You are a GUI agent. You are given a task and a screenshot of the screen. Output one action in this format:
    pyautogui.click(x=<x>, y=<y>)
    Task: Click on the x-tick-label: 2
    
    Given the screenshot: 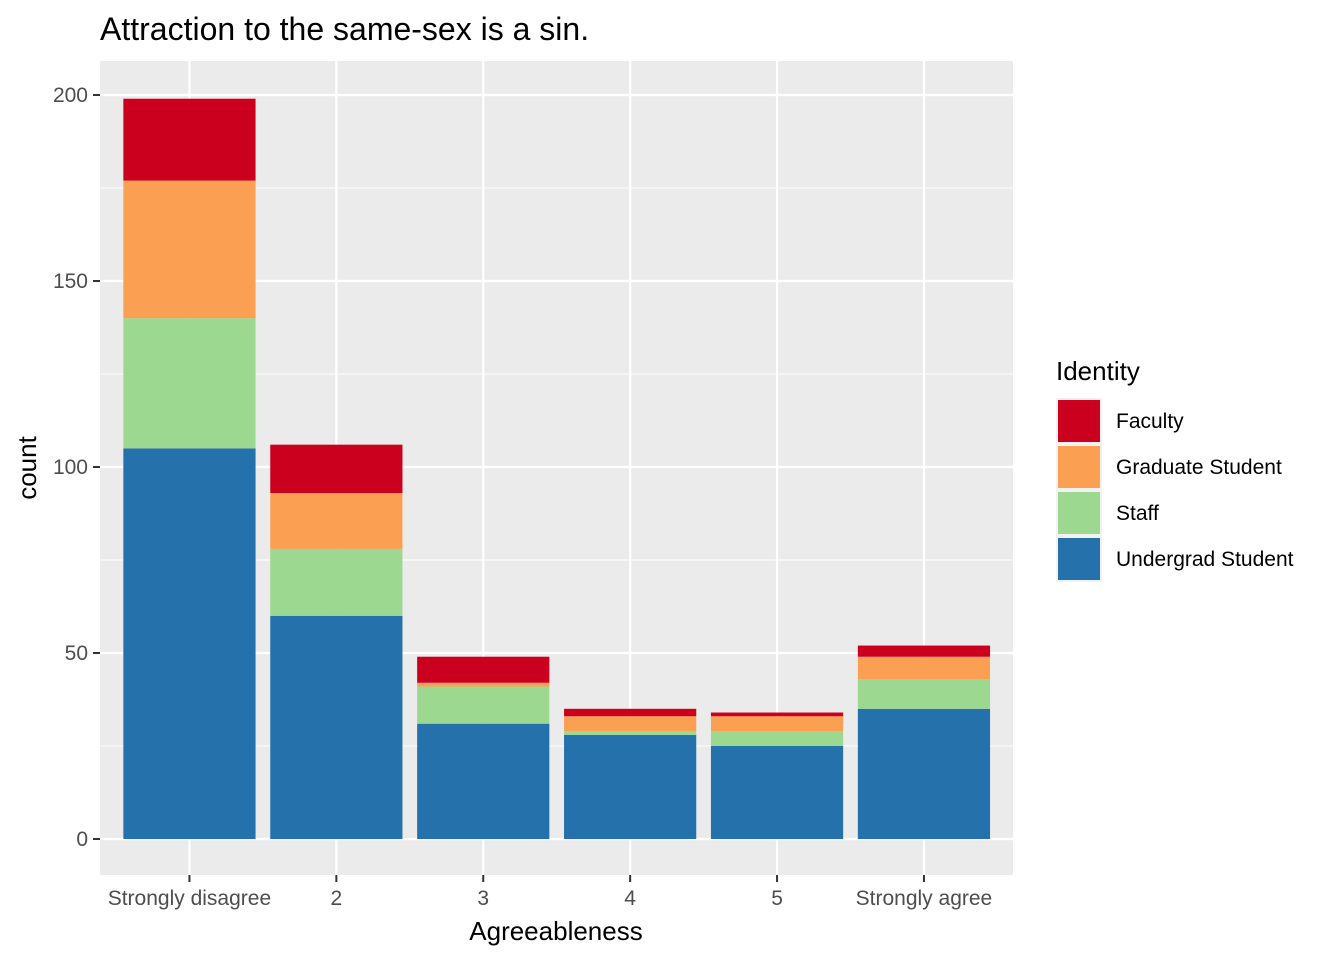 What is the action you would take?
    pyautogui.click(x=337, y=898)
    